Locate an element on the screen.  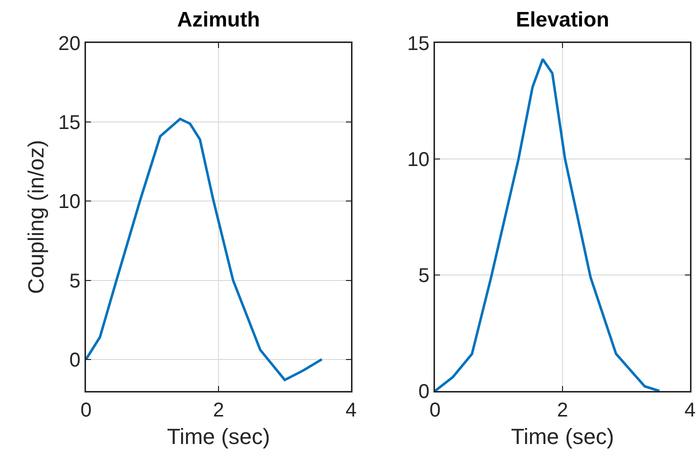
chart-title: Azimuth is located at coordinates (218, 20).